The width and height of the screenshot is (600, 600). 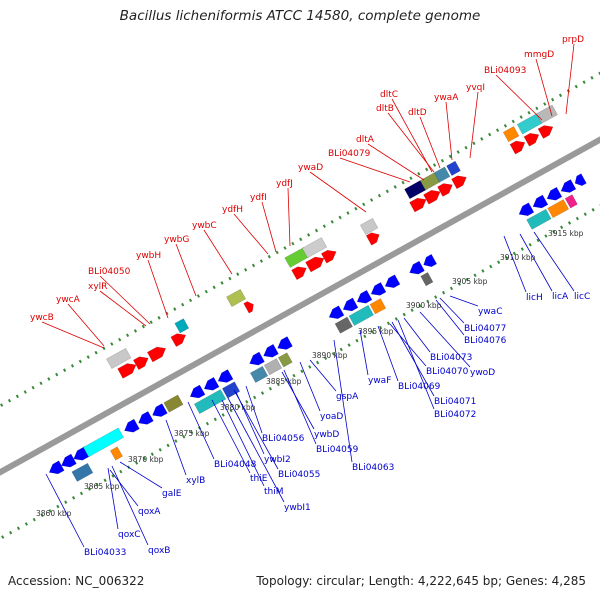 I want to click on gene-label: ywbI1, so click(x=297, y=508).